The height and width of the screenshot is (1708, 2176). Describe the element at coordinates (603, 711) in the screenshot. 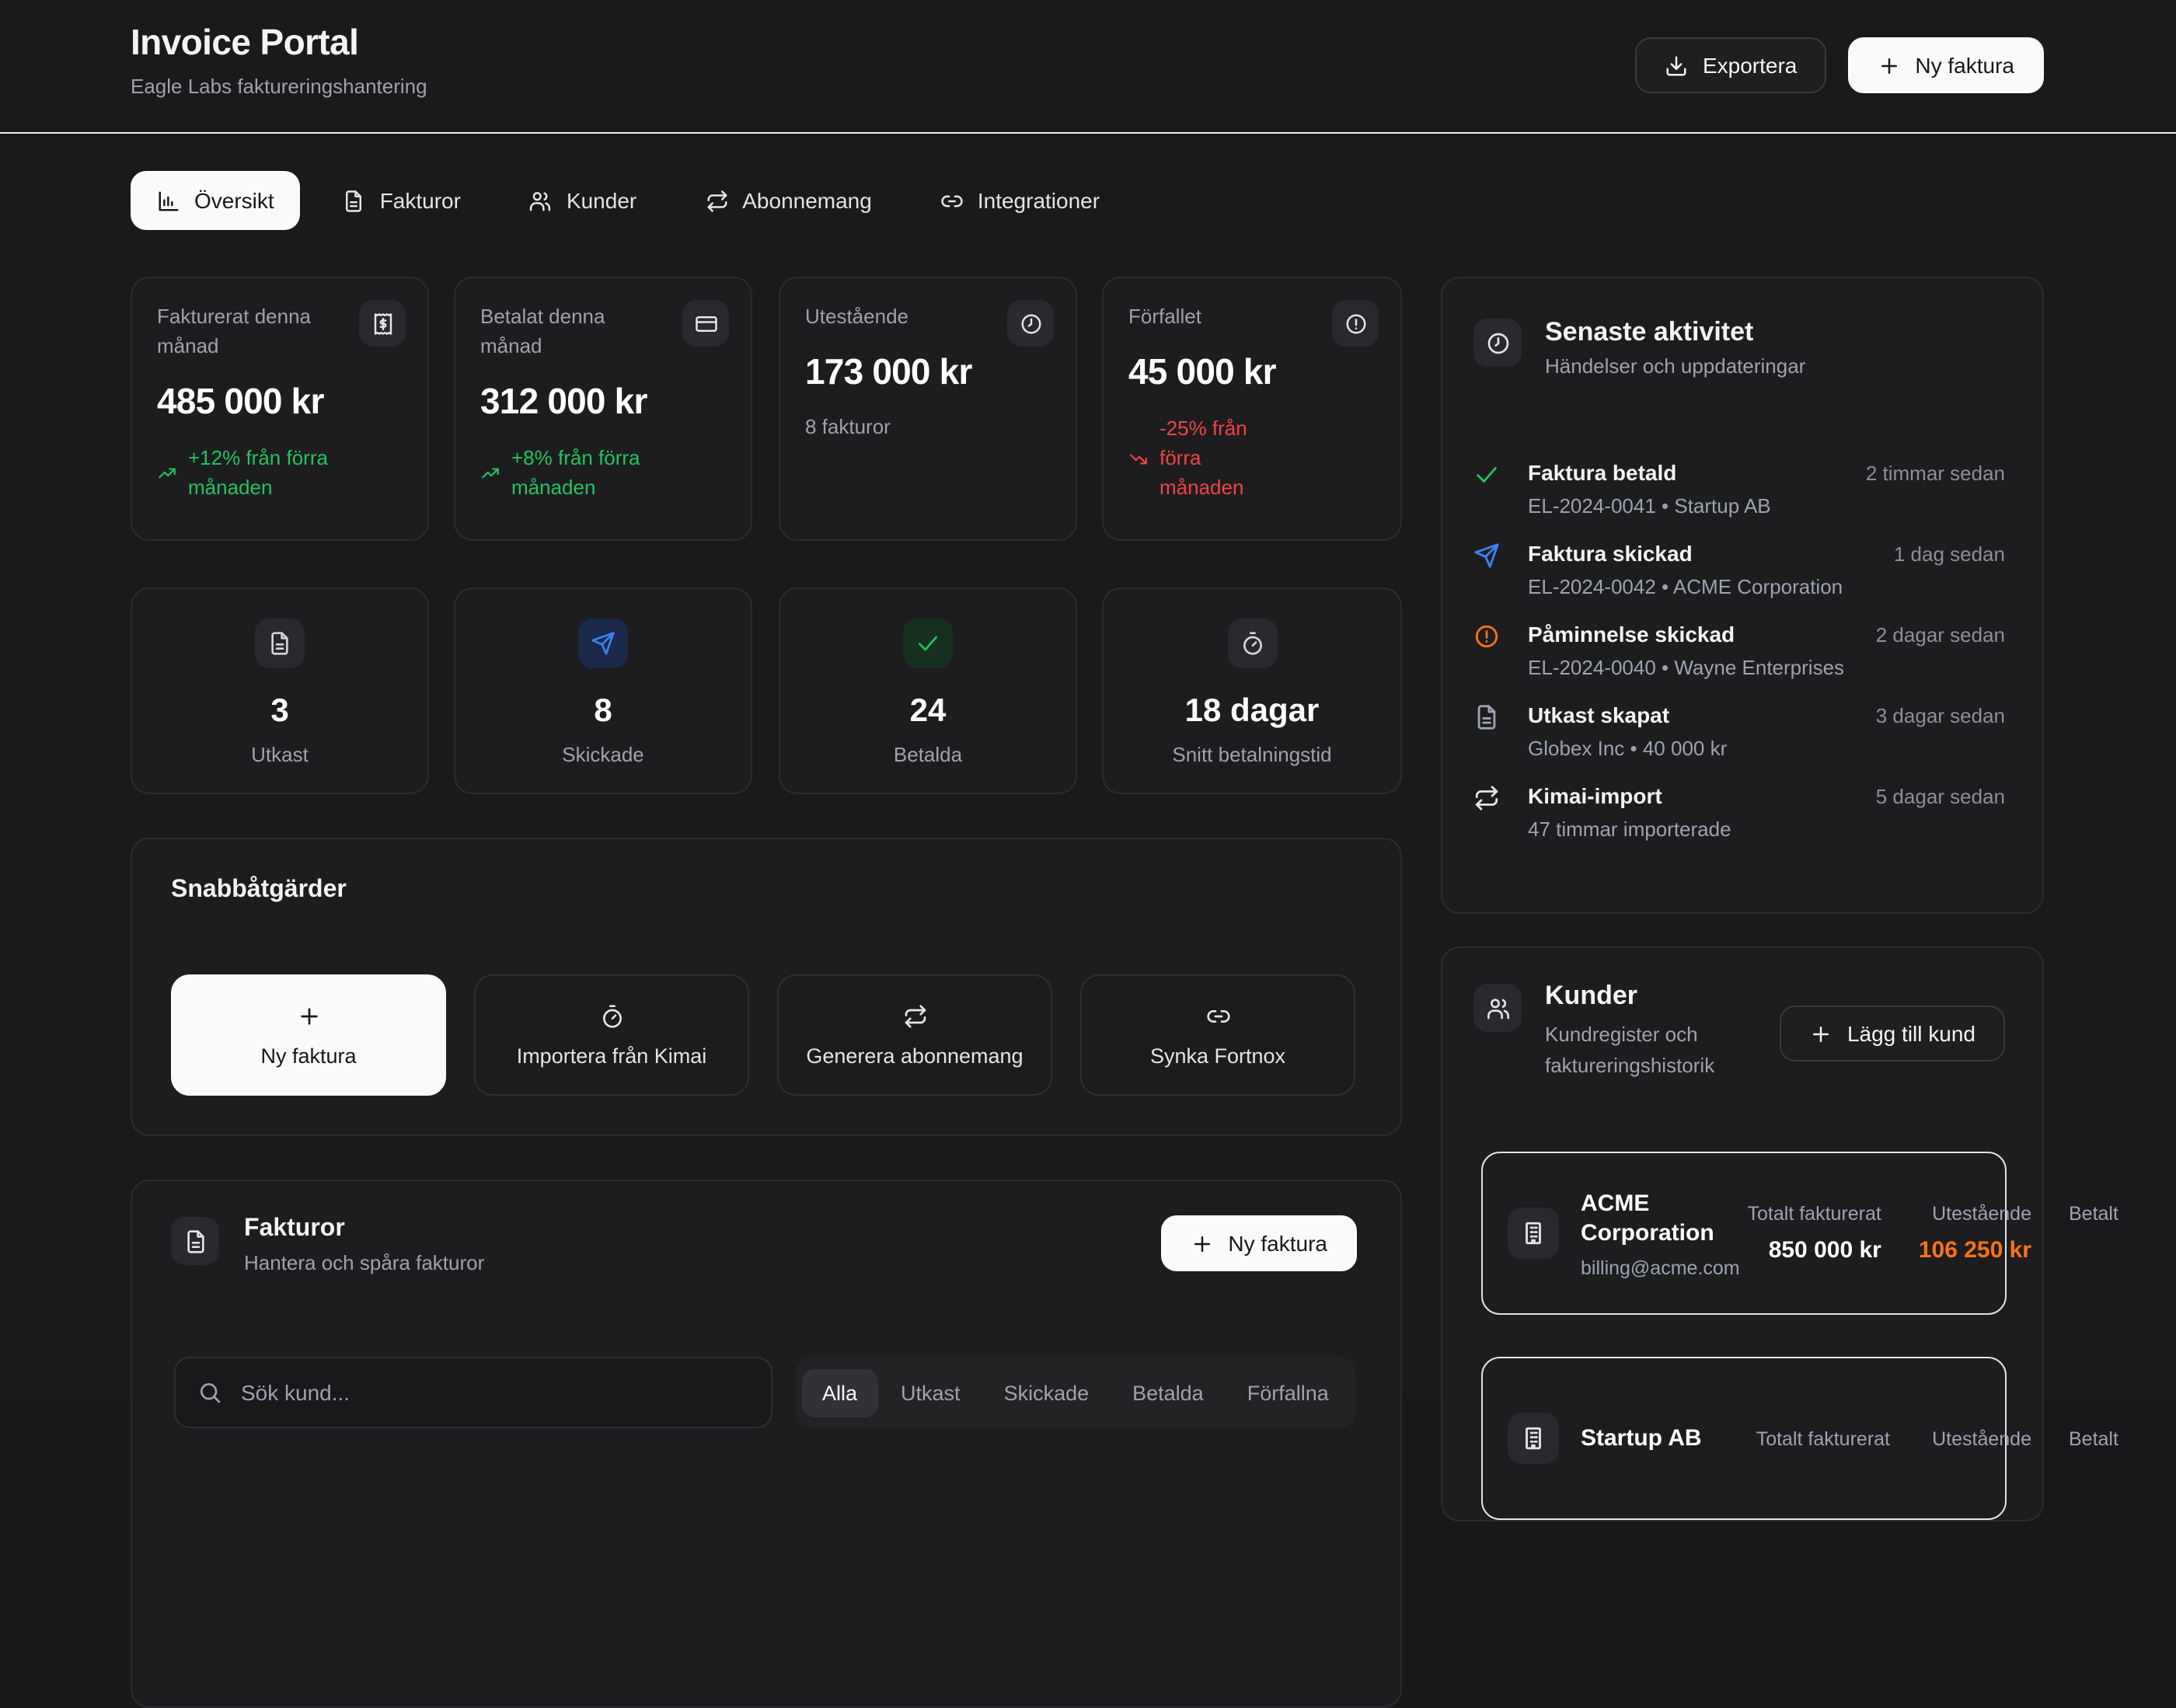

I see `count-value: 8` at that location.